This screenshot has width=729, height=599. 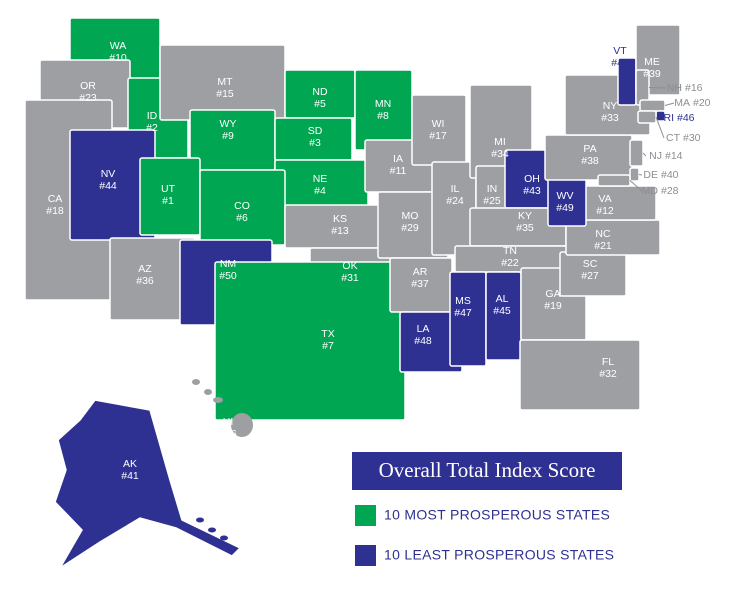 I want to click on state-rank: #17, so click(x=438, y=136).